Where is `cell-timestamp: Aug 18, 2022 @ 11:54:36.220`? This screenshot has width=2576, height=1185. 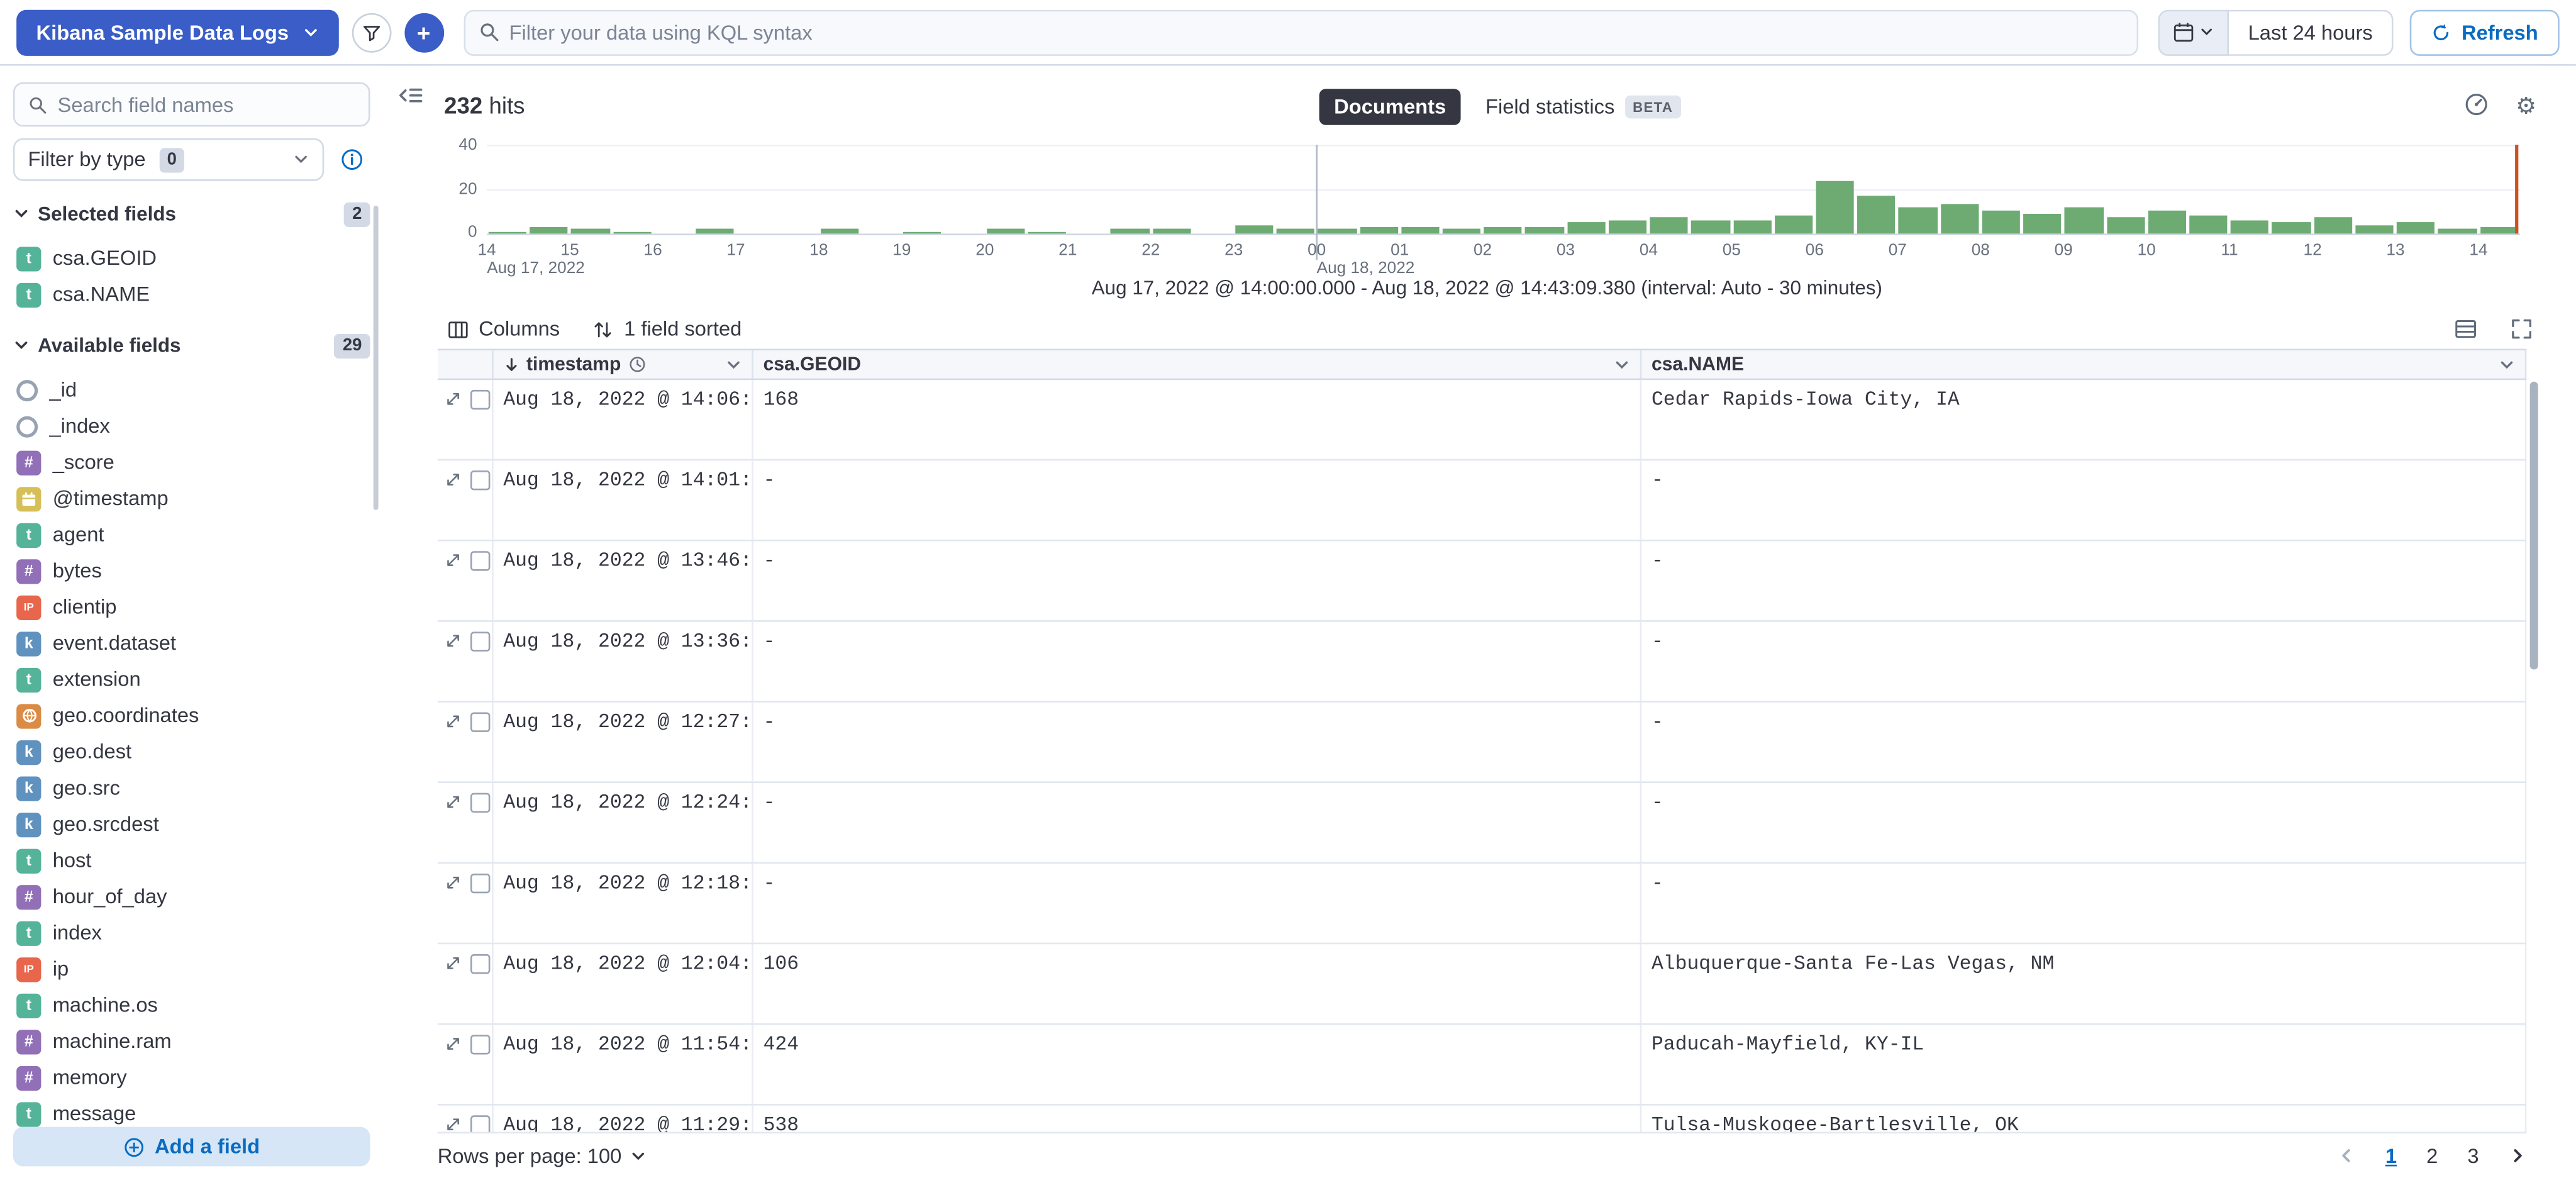 cell-timestamp: Aug 18, 2022 @ 11:54:36.220 is located at coordinates (623, 1064).